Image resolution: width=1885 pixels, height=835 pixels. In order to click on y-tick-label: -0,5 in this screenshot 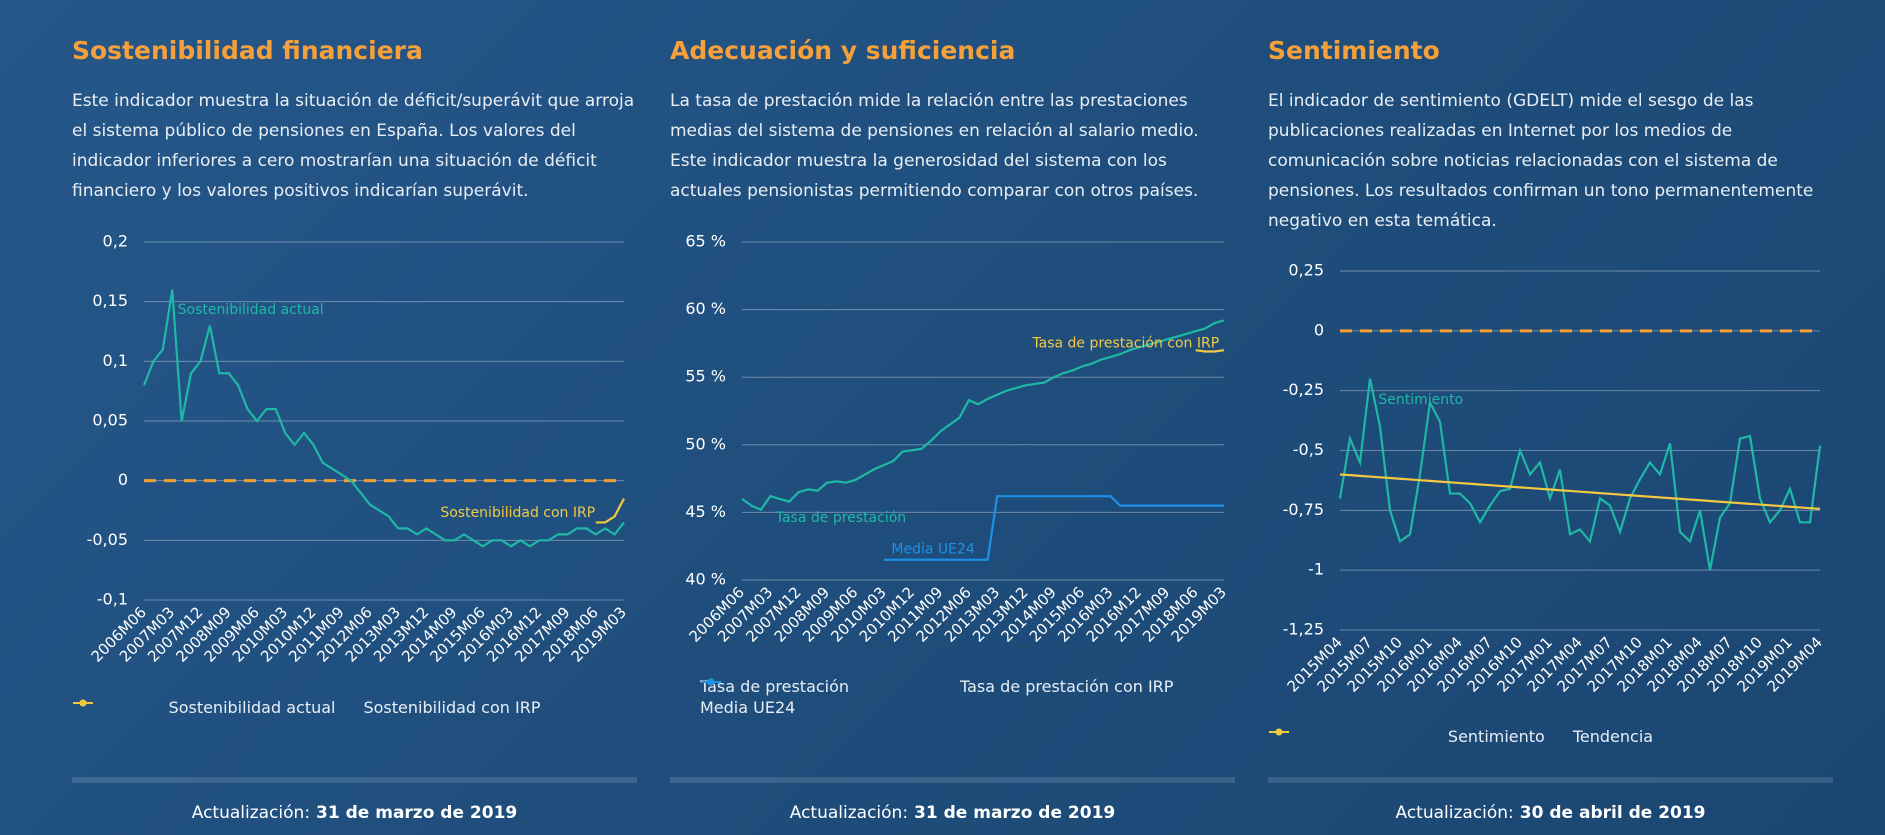, I will do `click(1308, 449)`.